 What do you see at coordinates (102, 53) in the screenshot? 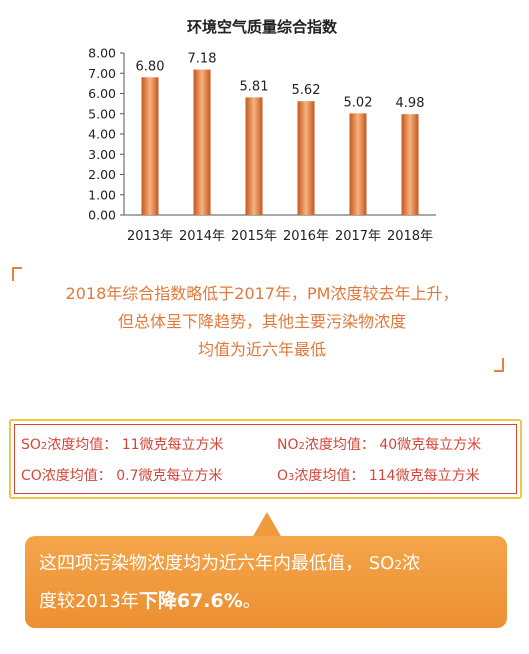
I see `y-tick-label: 8.00` at bounding box center [102, 53].